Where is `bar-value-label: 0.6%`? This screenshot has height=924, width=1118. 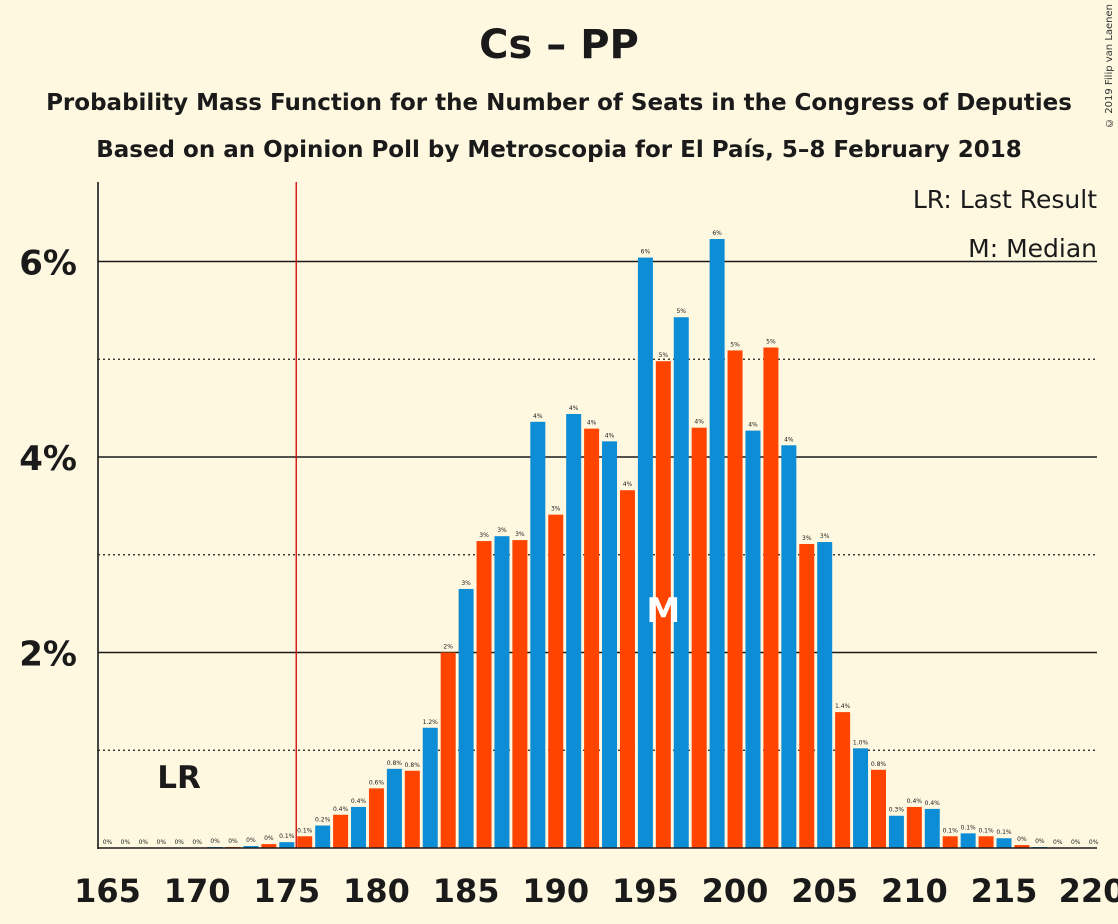 bar-value-label: 0.6% is located at coordinates (377, 782).